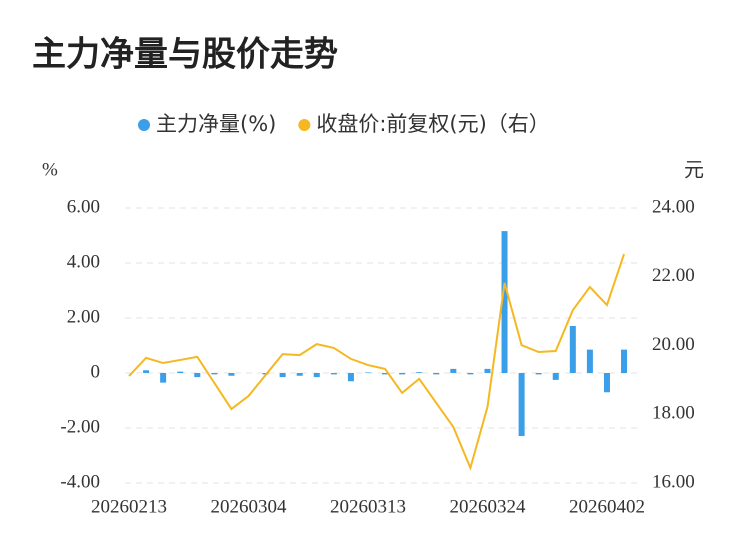 The image size is (750, 558). I want to click on y2-tick-label: 16.00, so click(673, 481).